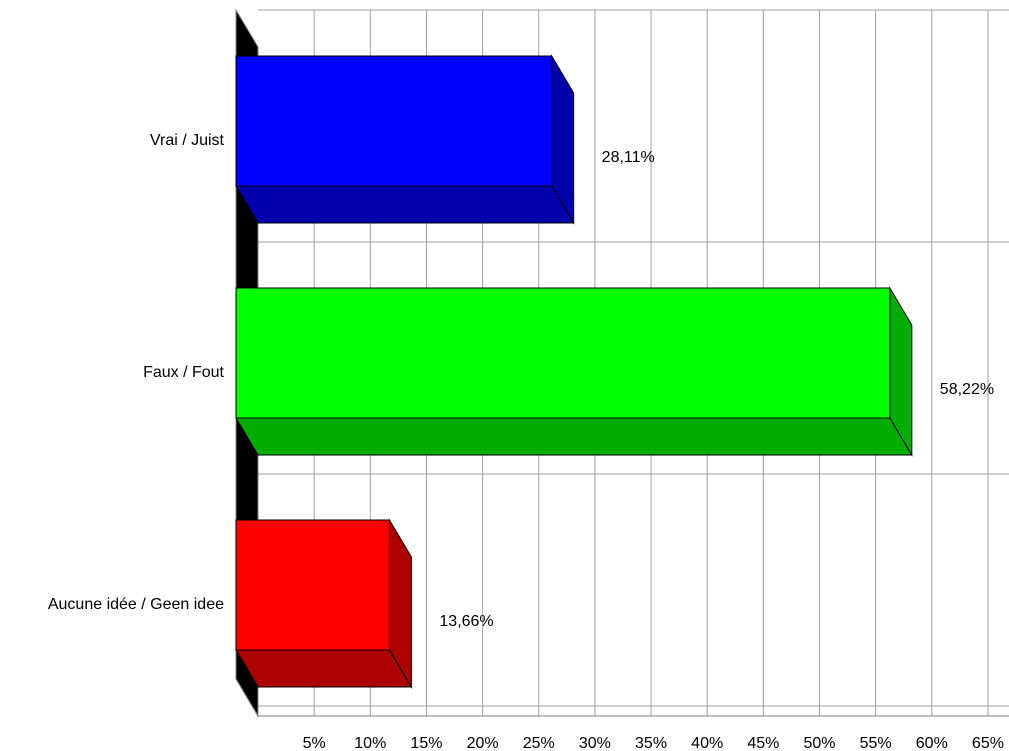 The width and height of the screenshot is (1009, 751). Describe the element at coordinates (187, 140) in the screenshot. I see `category-label: Vrai / Juist` at that location.